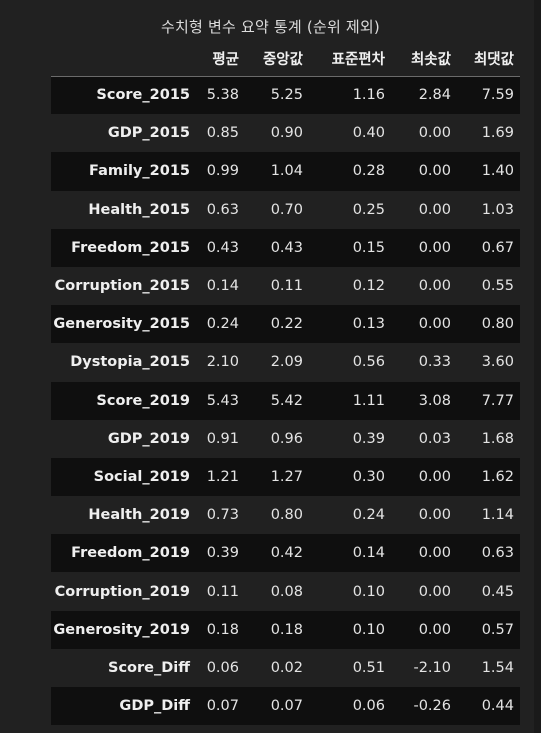  What do you see at coordinates (270, 27) in the screenshot?
I see `table-caption: 수치형 변수 요약 통계 (순위 제외)` at bounding box center [270, 27].